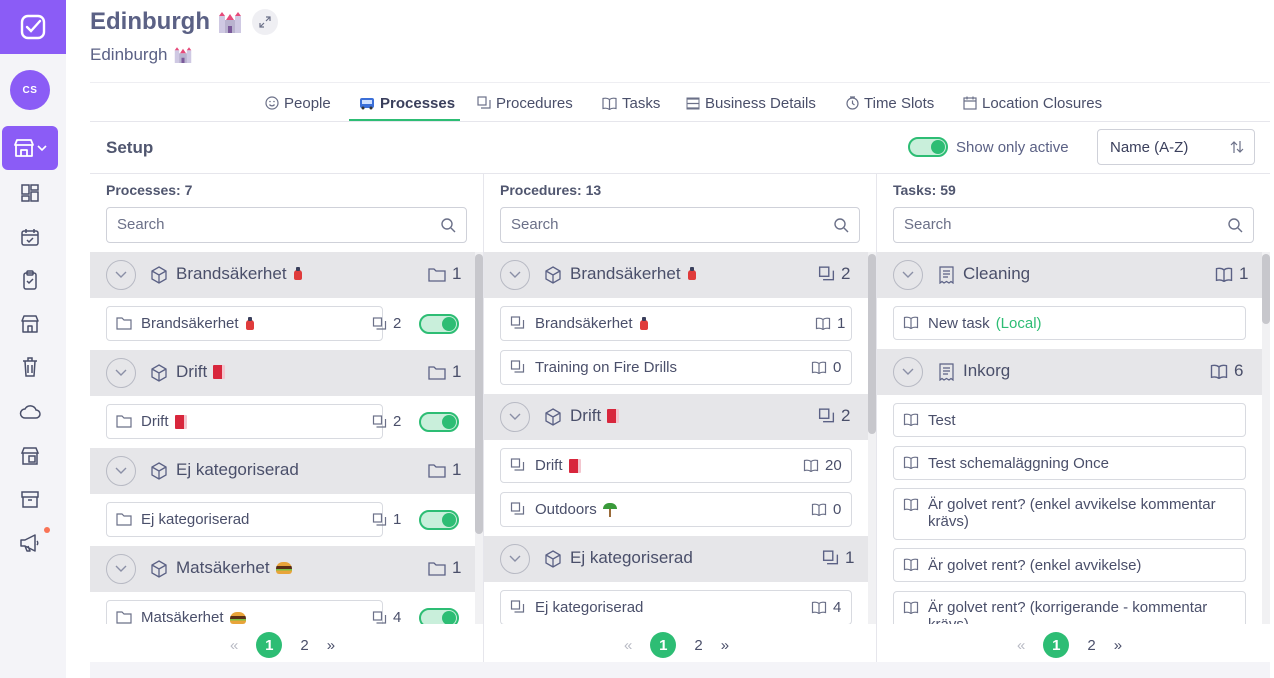 The height and width of the screenshot is (678, 1274). What do you see at coordinates (676, 417) in the screenshot?
I see `procedure-group: Drift 2` at bounding box center [676, 417].